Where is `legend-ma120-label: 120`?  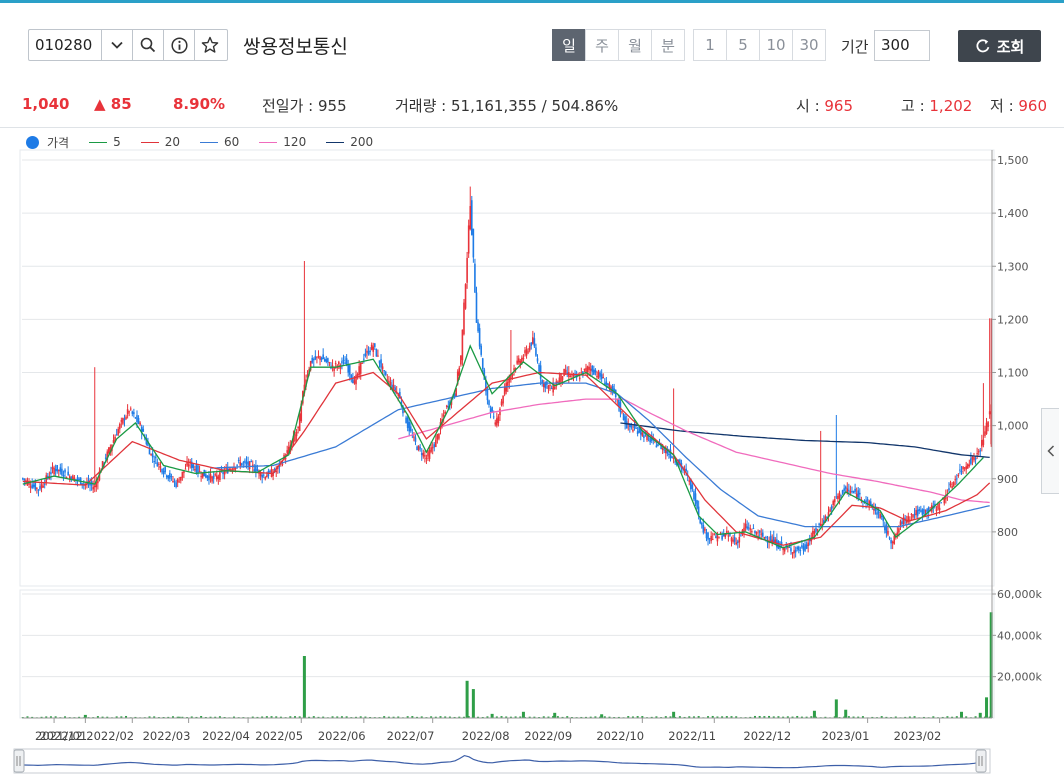 legend-ma120-label: 120 is located at coordinates (295, 142).